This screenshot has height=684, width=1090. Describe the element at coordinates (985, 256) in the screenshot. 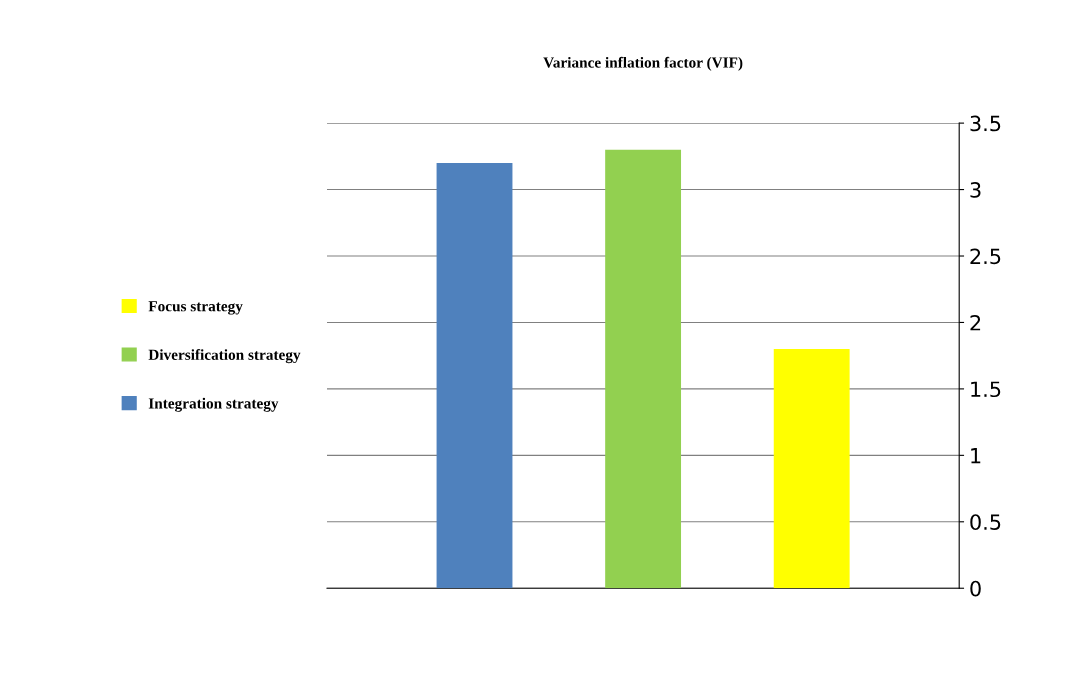

I see `y-tick-label: 2.5` at that location.